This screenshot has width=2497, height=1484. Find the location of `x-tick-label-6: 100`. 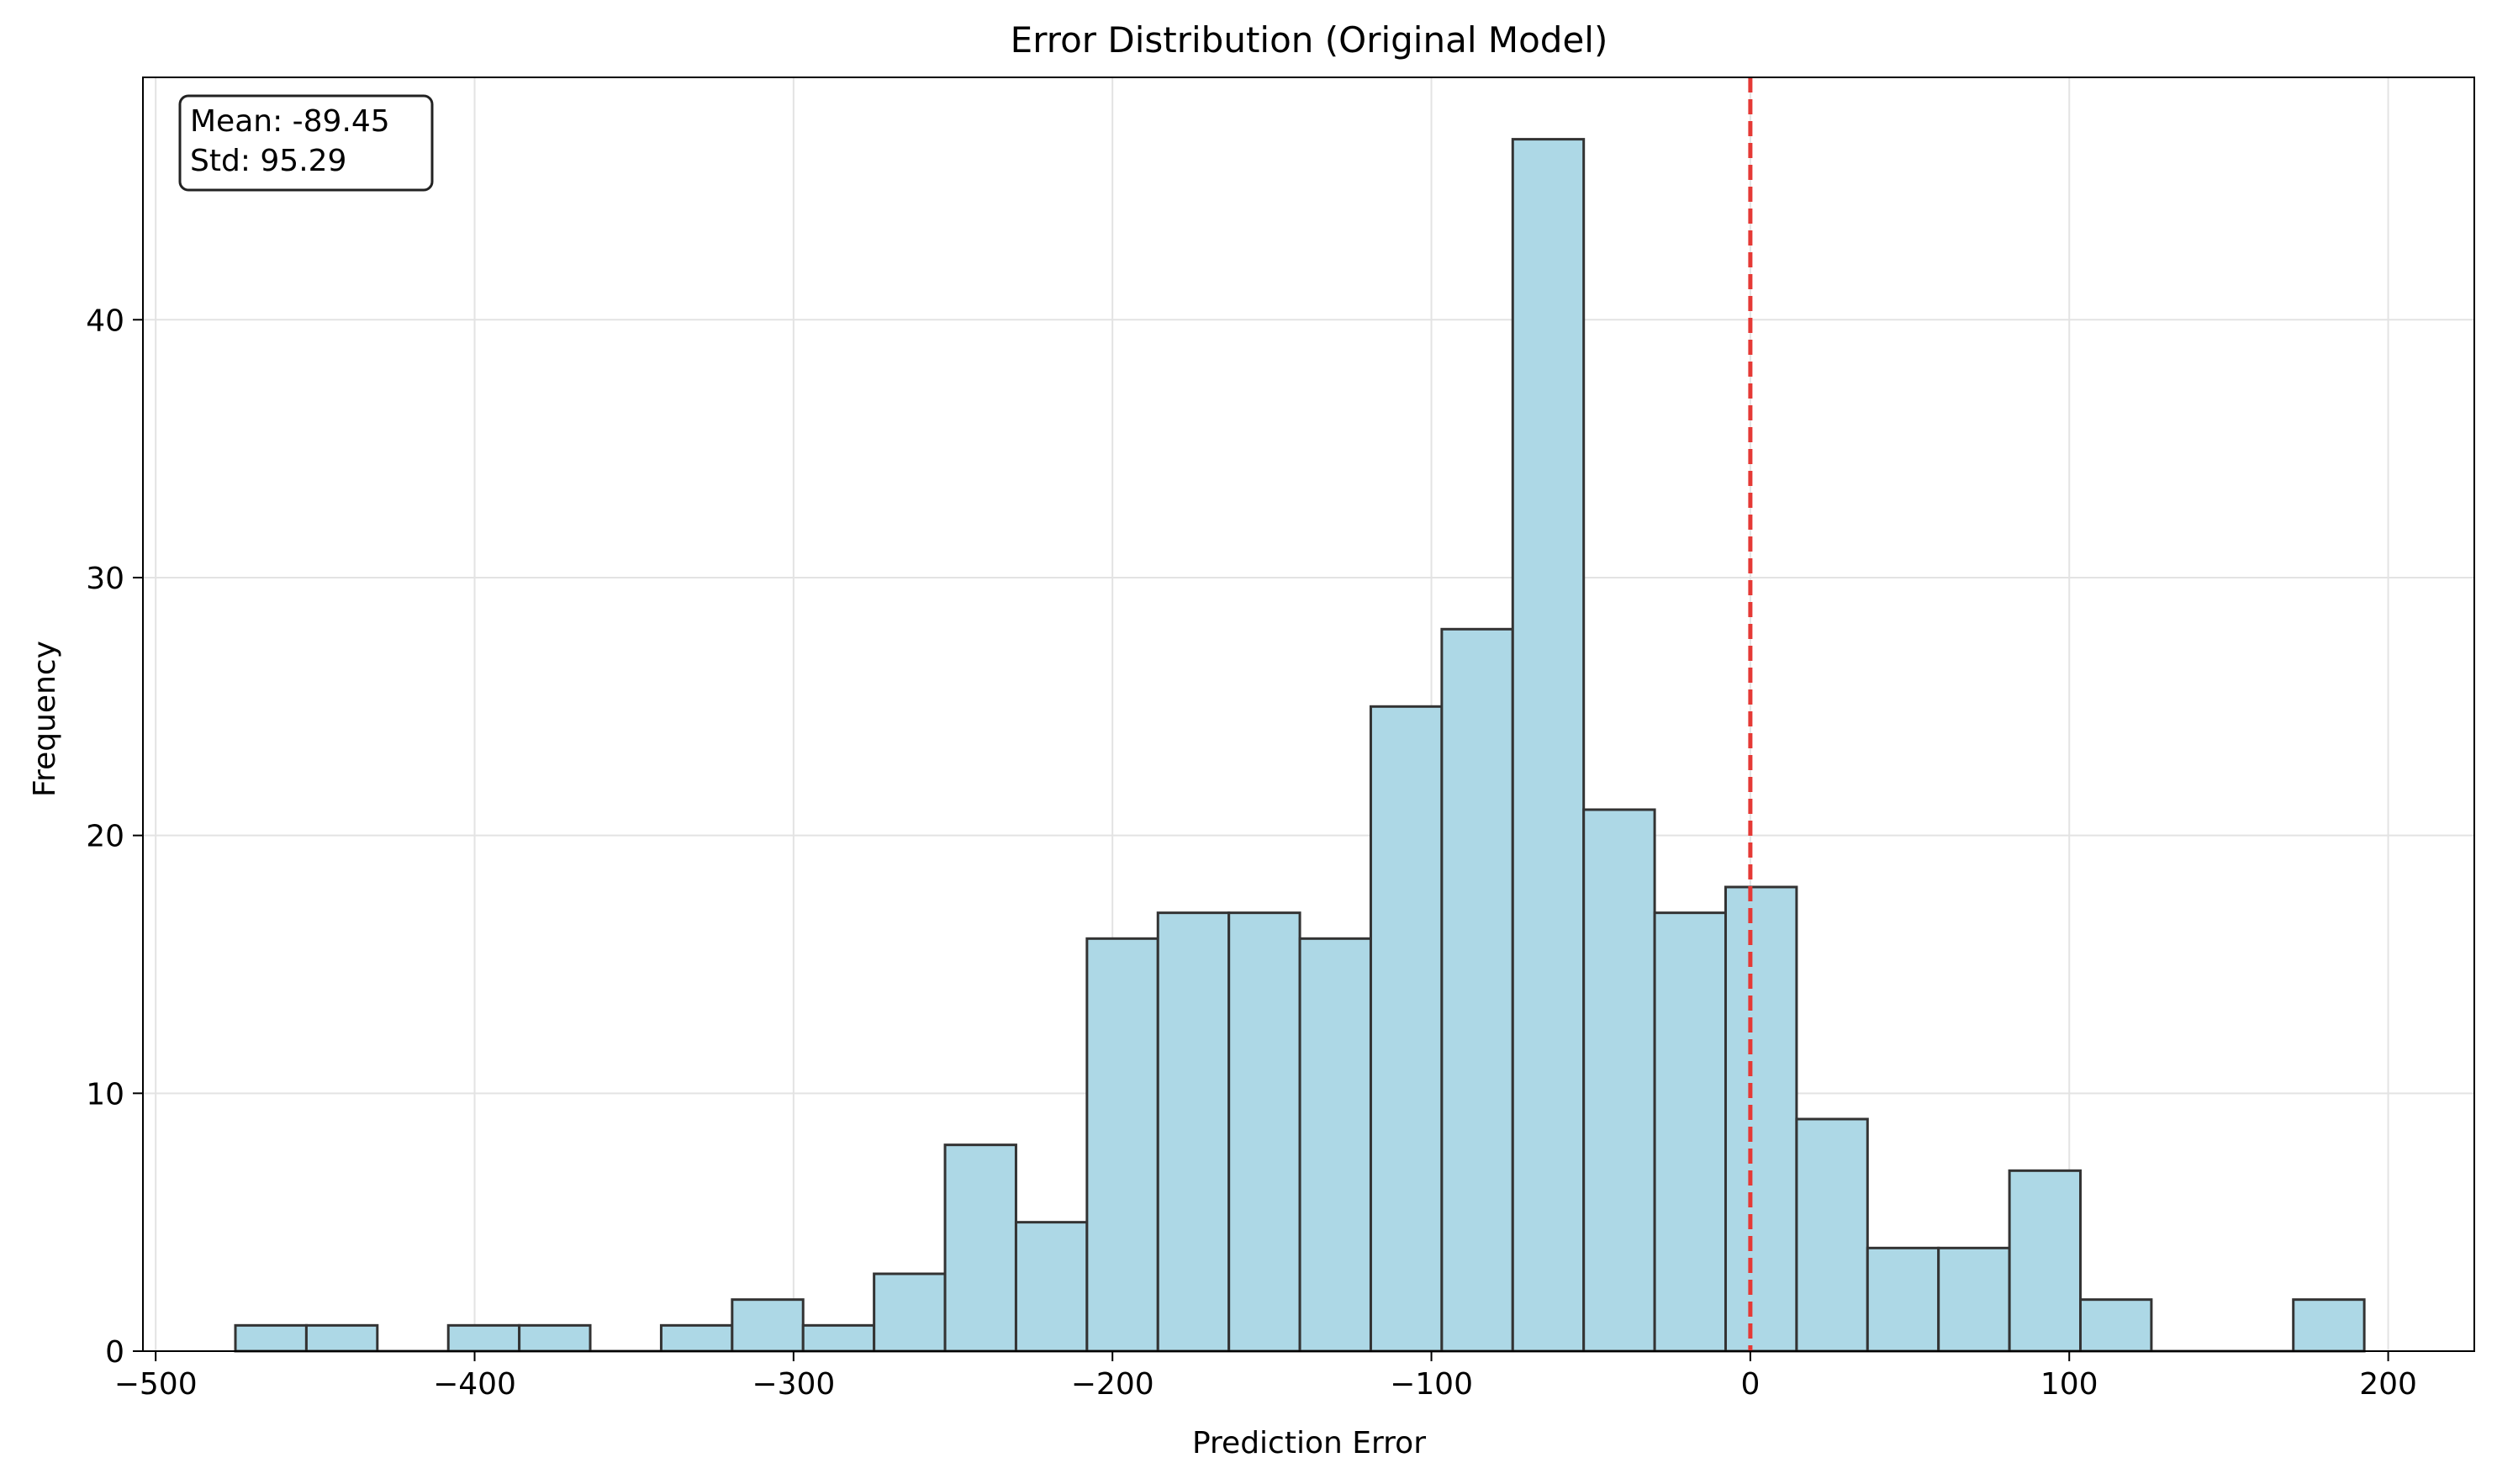

x-tick-label-6: 100 is located at coordinates (2069, 1384).